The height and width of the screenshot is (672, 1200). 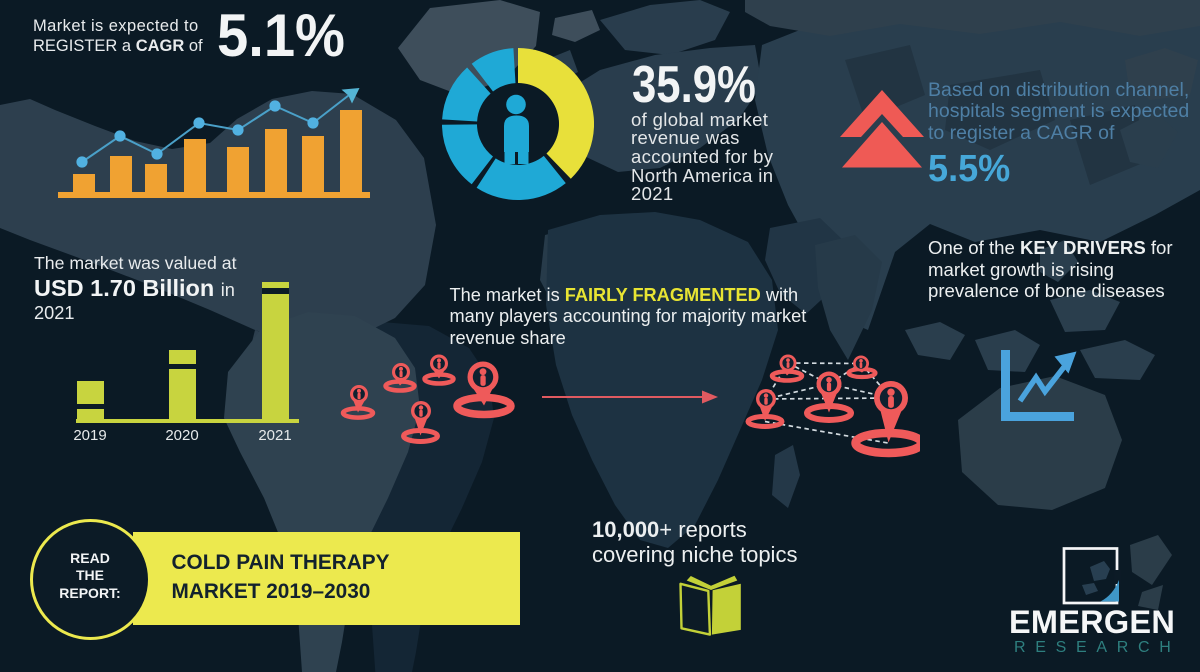 I want to click on svg-text: 2020, so click(x=181, y=435).